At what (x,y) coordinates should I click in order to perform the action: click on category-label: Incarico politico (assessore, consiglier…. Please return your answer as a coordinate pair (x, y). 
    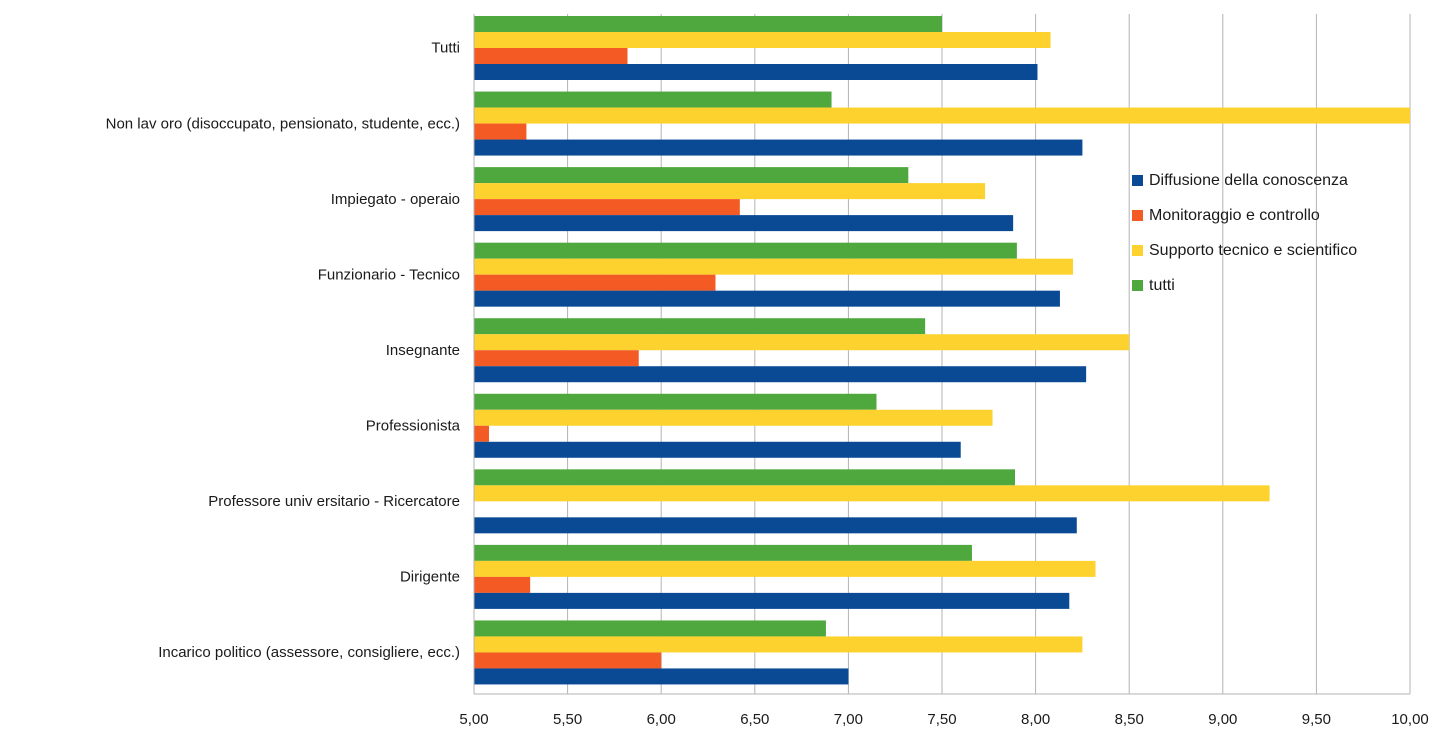
    Looking at the image, I should click on (309, 652).